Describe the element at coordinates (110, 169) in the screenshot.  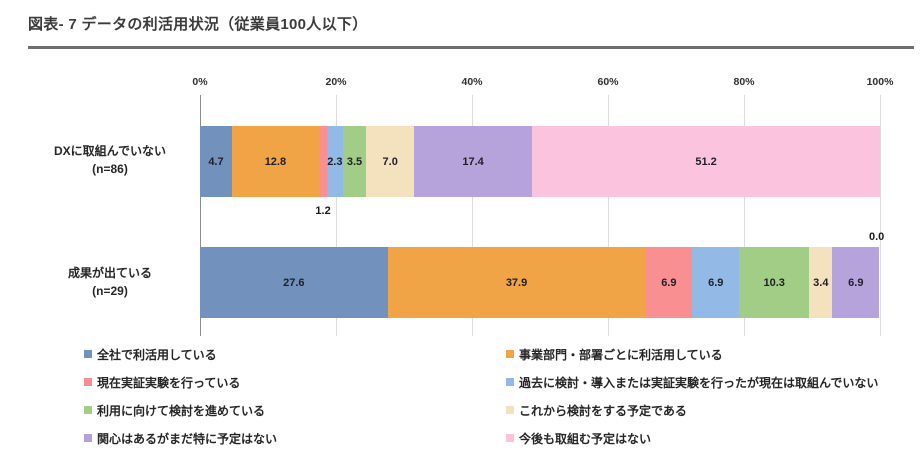
I see `category-n-count: (n=86)` at that location.